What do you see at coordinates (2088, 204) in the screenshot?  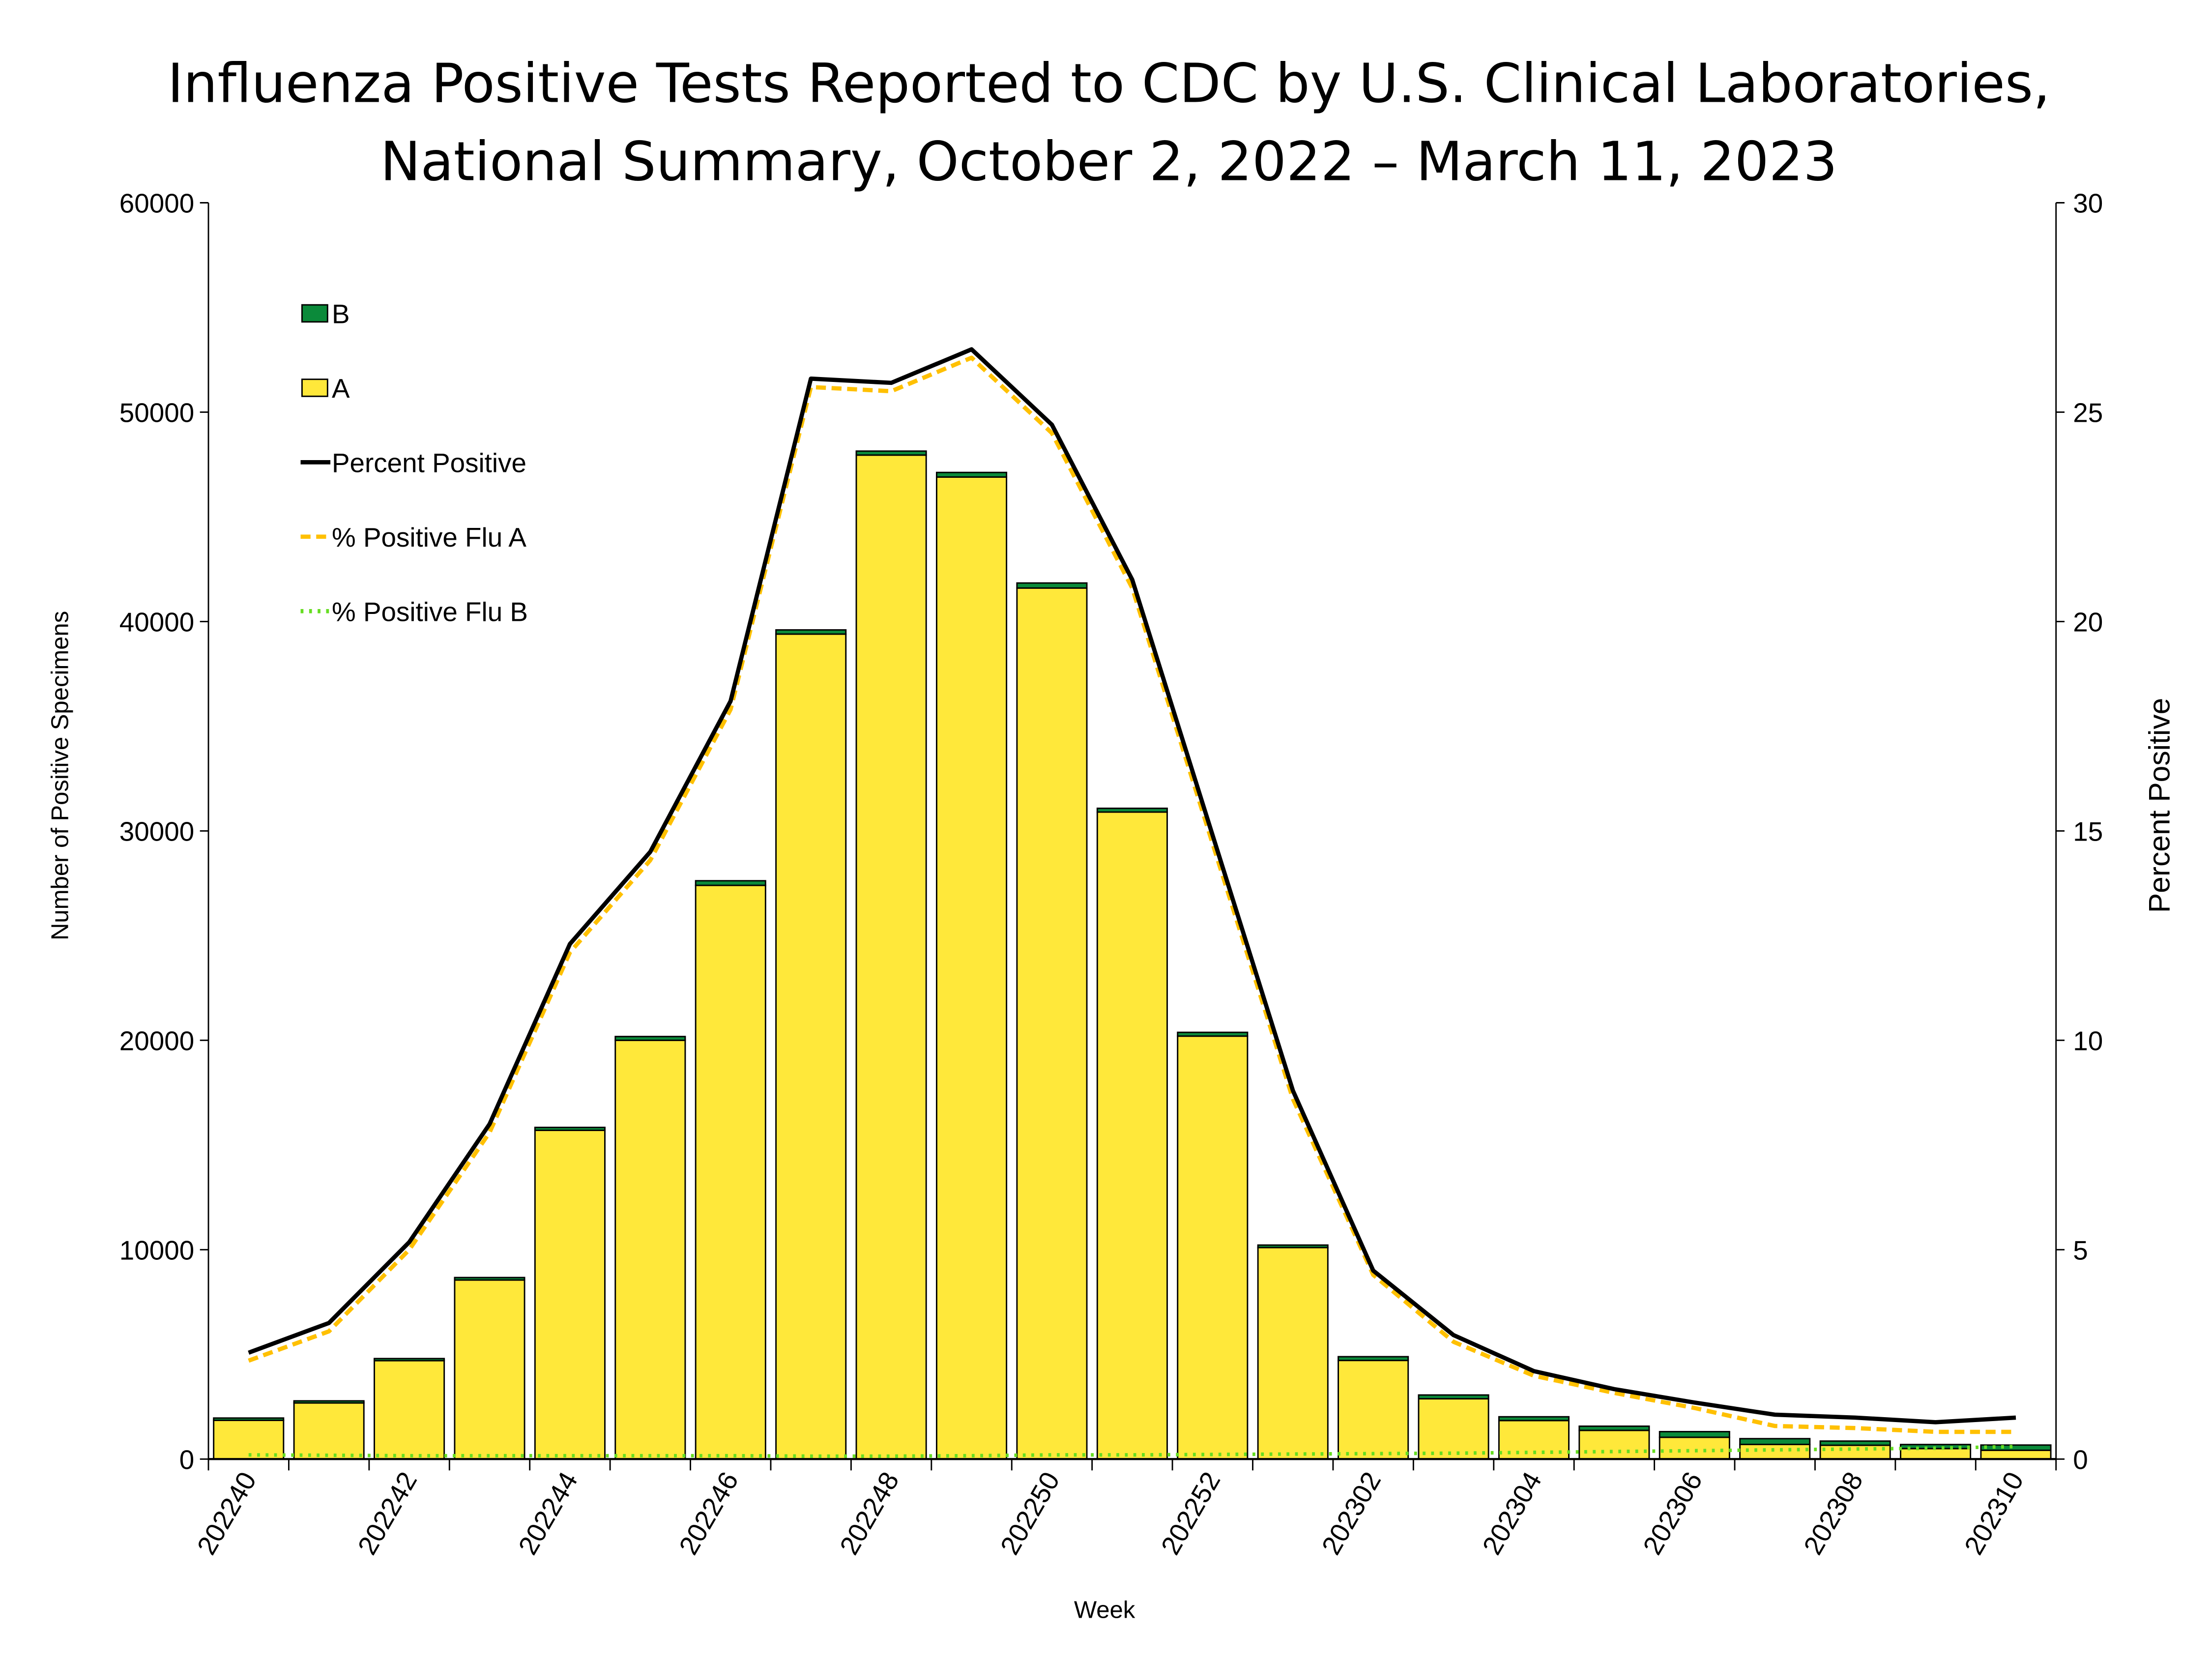 I see `y2-tick-label: 30` at bounding box center [2088, 204].